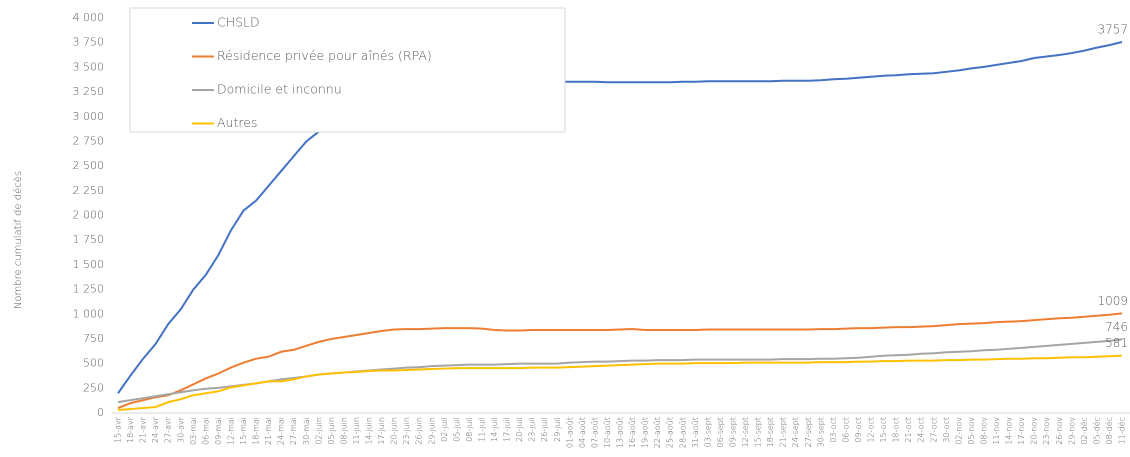 The height and width of the screenshot is (457, 1130). I want to click on x-tick-label: 28-août, so click(682, 432).